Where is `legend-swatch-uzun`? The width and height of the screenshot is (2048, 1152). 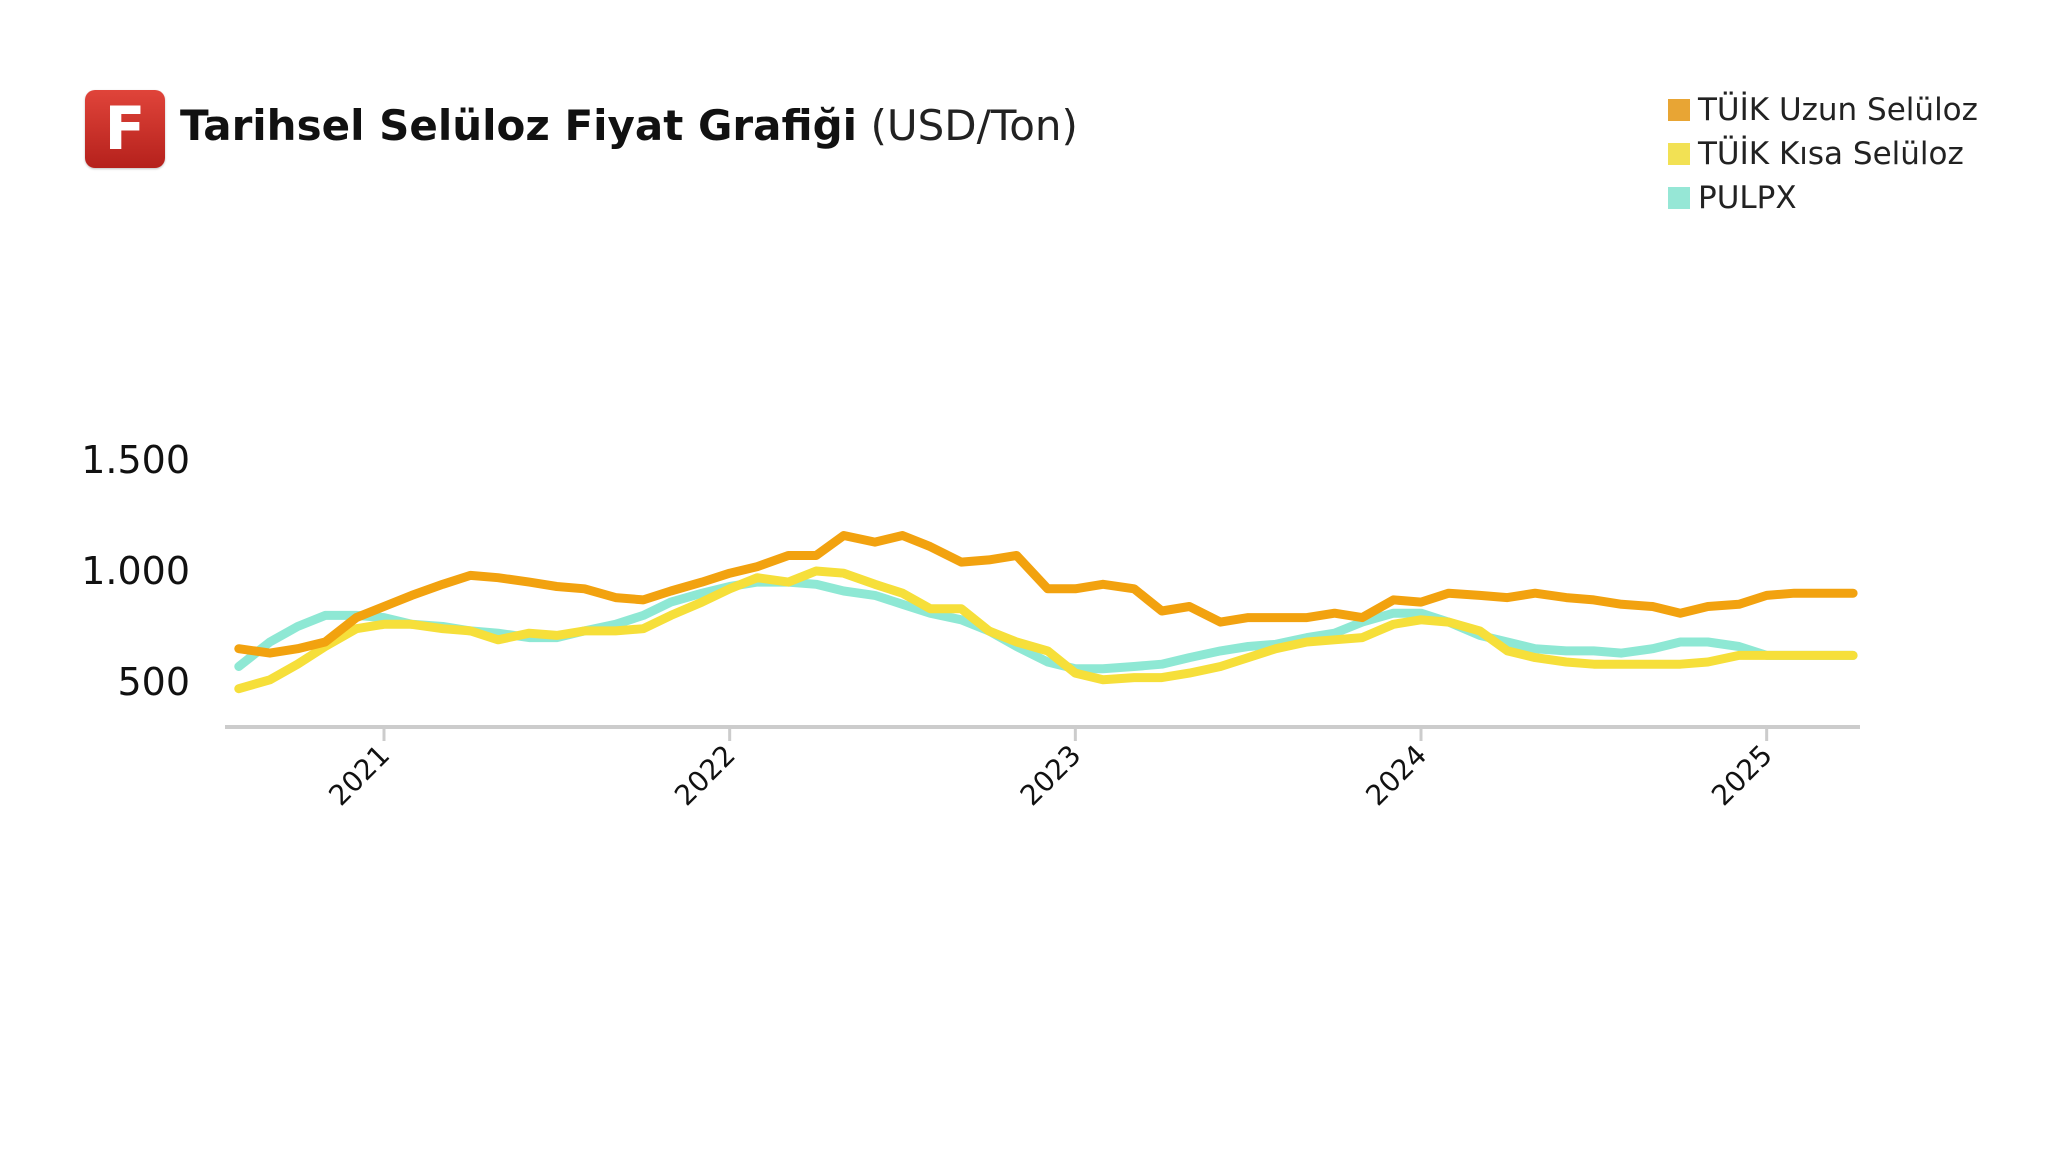 legend-swatch-uzun is located at coordinates (1679, 110).